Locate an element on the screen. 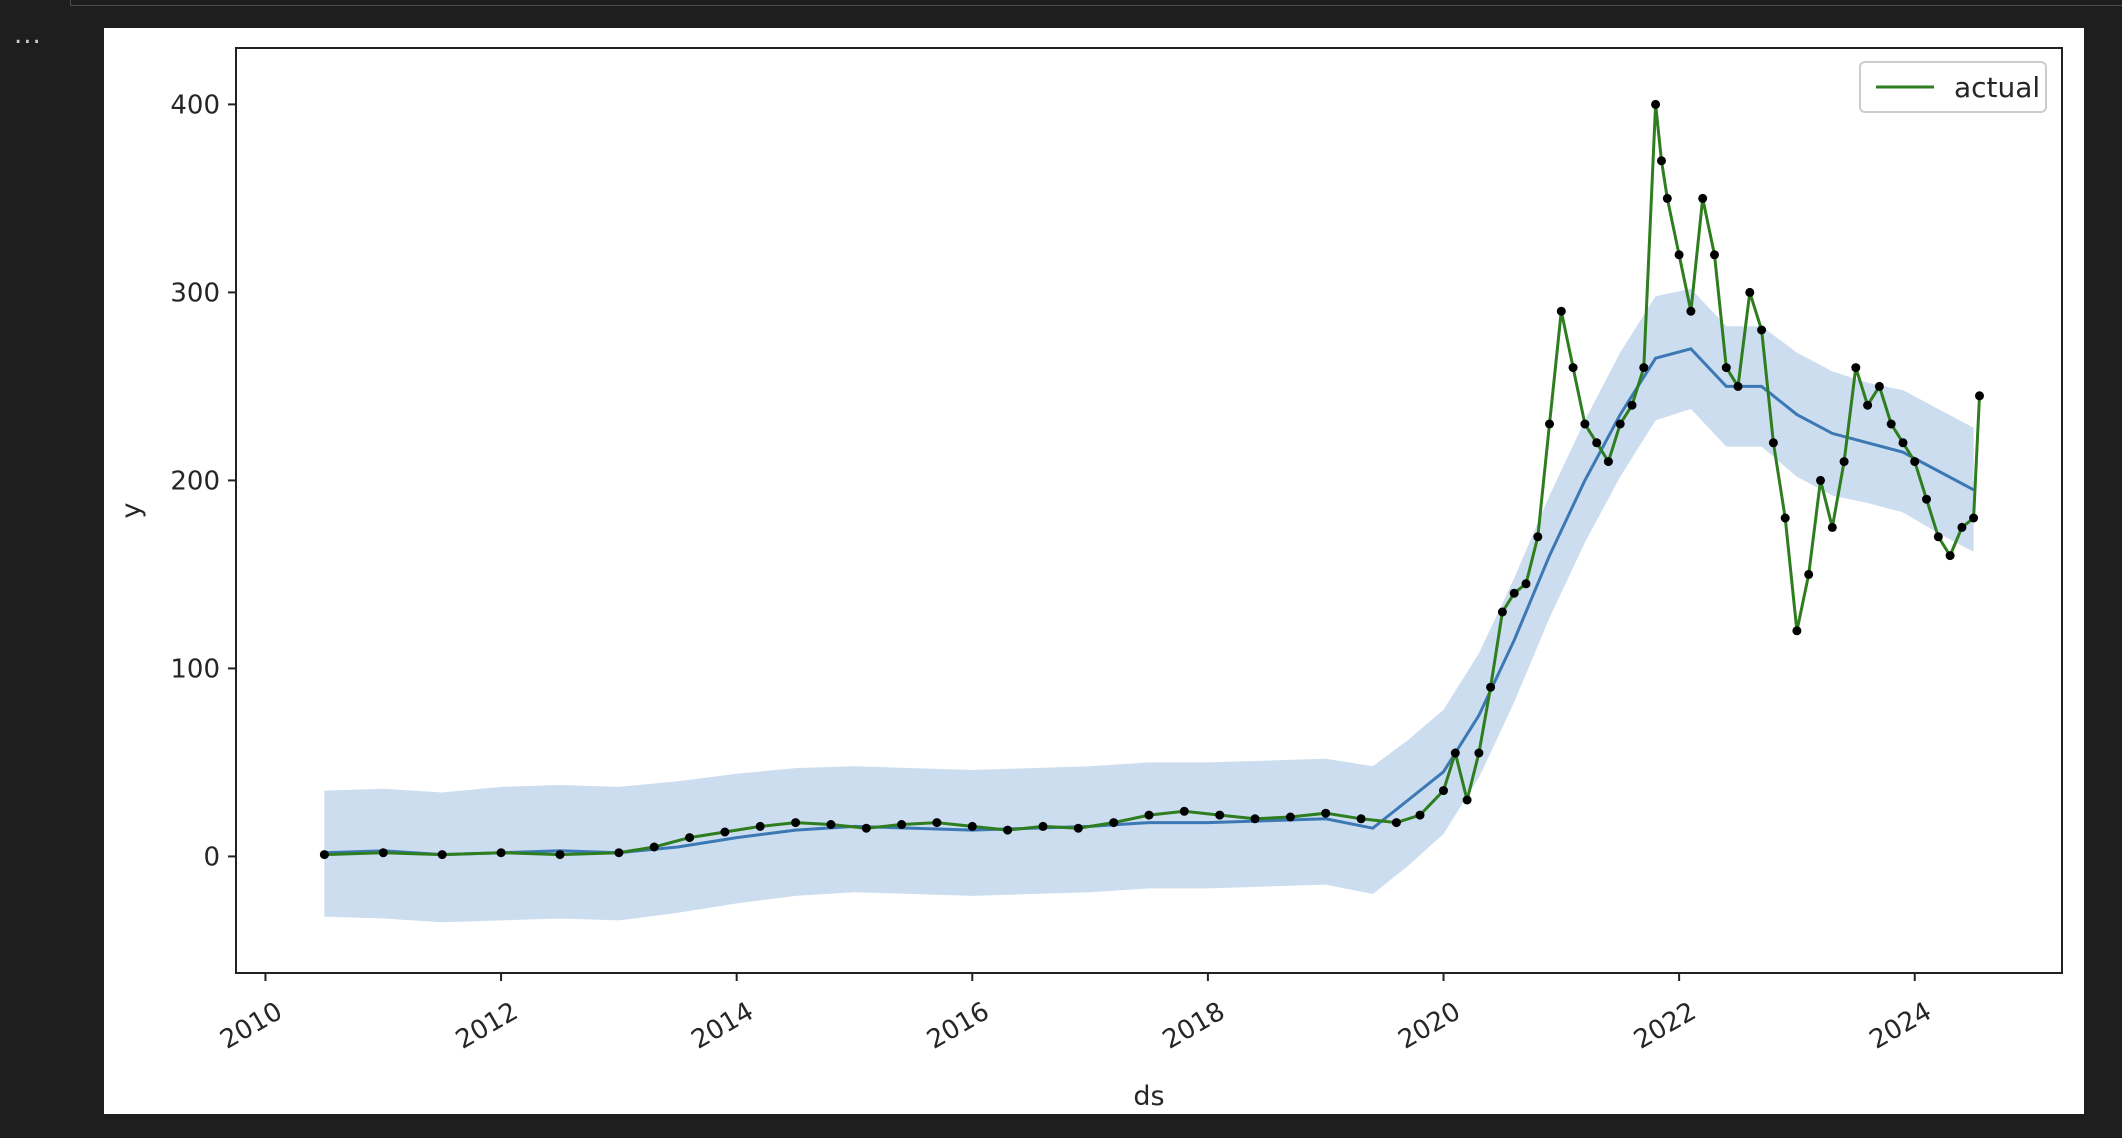  y-tick-label: 400 is located at coordinates (195, 105).